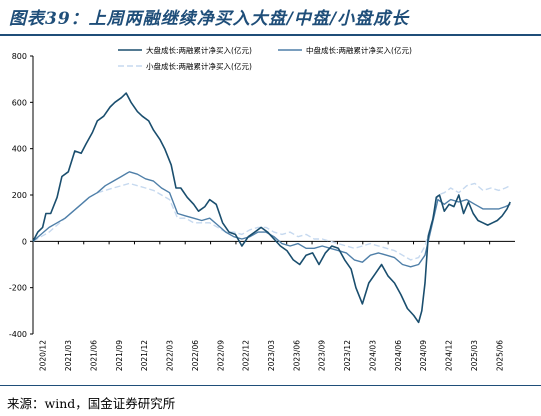 This screenshot has width=541, height=416. What do you see at coordinates (19, 56) in the screenshot?
I see `y-tick-label: 800` at bounding box center [19, 56].